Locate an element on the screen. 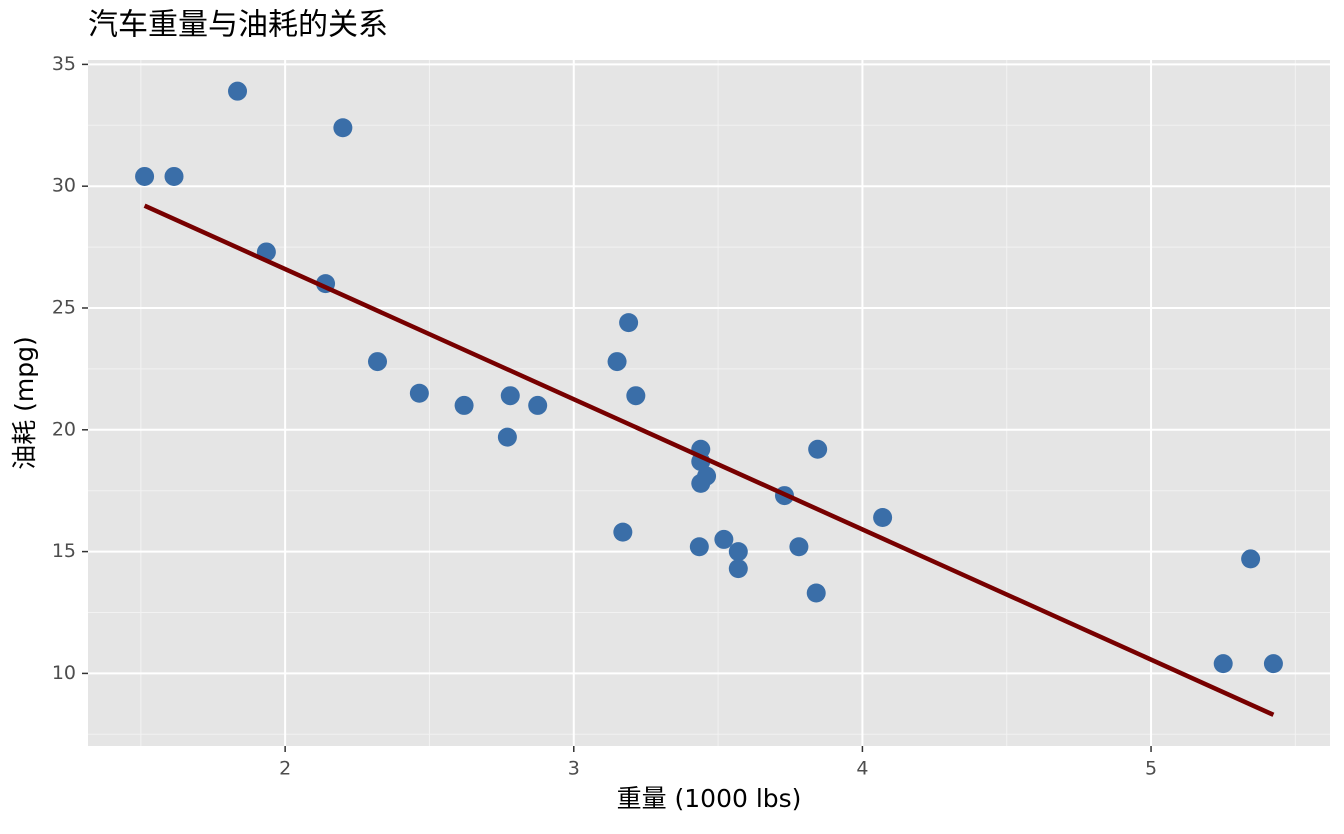 This screenshot has width=1344, height=834. x-tick-label: 4 is located at coordinates (862, 769).